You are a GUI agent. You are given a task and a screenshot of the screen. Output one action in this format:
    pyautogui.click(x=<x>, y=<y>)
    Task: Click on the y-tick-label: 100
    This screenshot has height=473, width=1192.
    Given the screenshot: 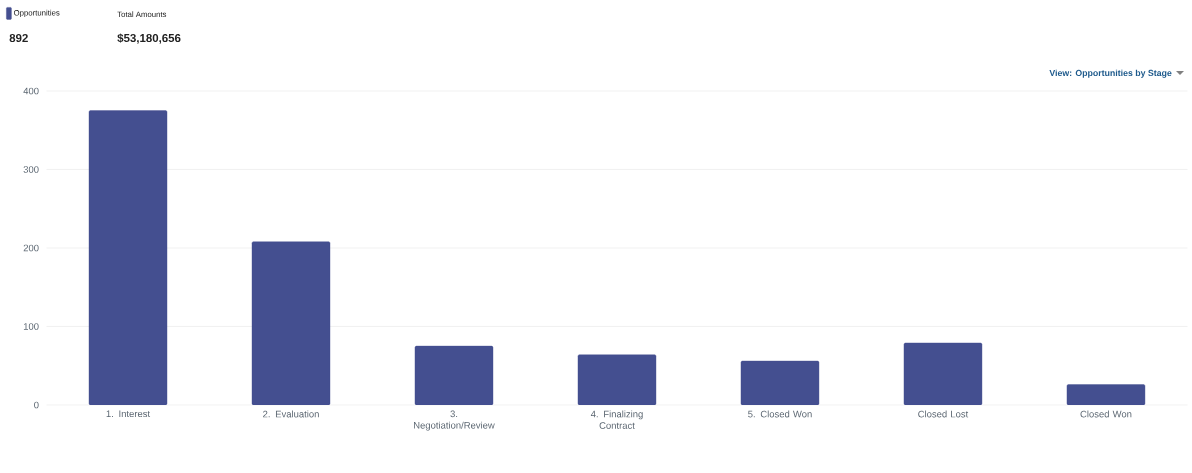 What is the action you would take?
    pyautogui.click(x=31, y=326)
    